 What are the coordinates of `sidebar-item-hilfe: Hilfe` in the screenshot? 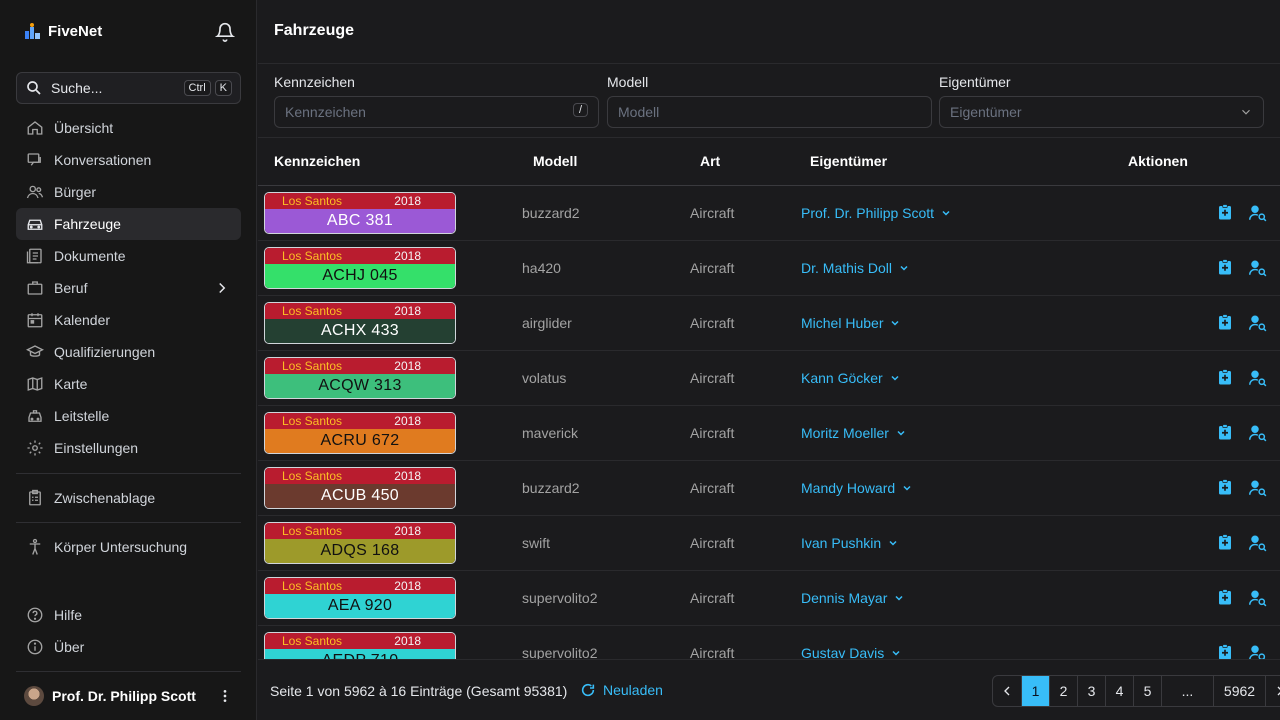 It's located at (128, 615).